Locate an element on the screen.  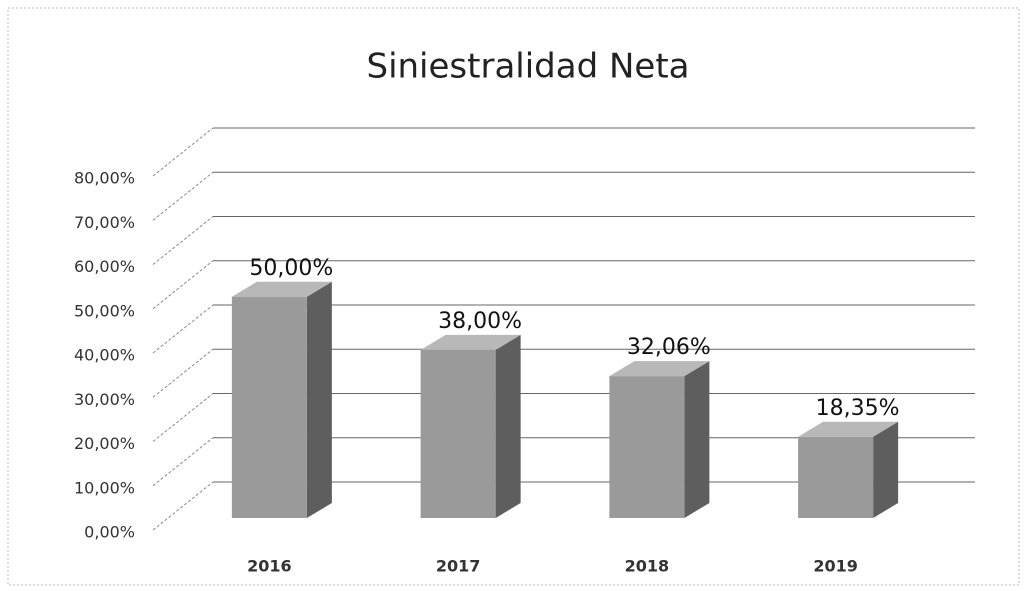
x-tick-label: 2019 is located at coordinates (835, 566).